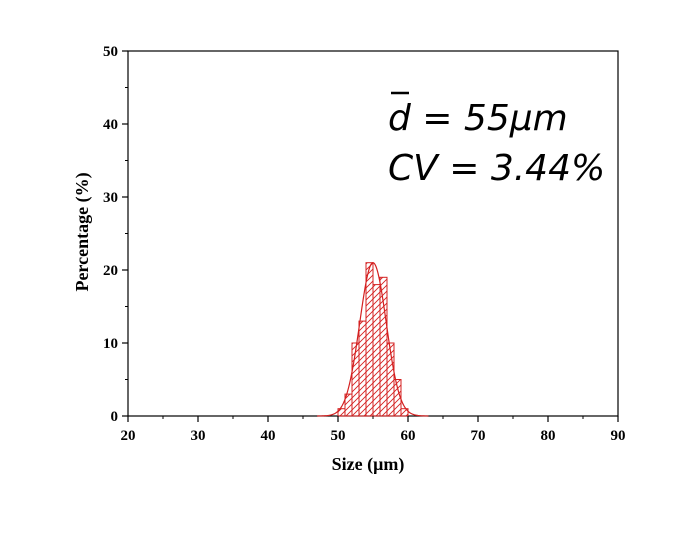 The image size is (700, 556). Describe the element at coordinates (618, 436) in the screenshot. I see `x-tick-label: 90` at that location.